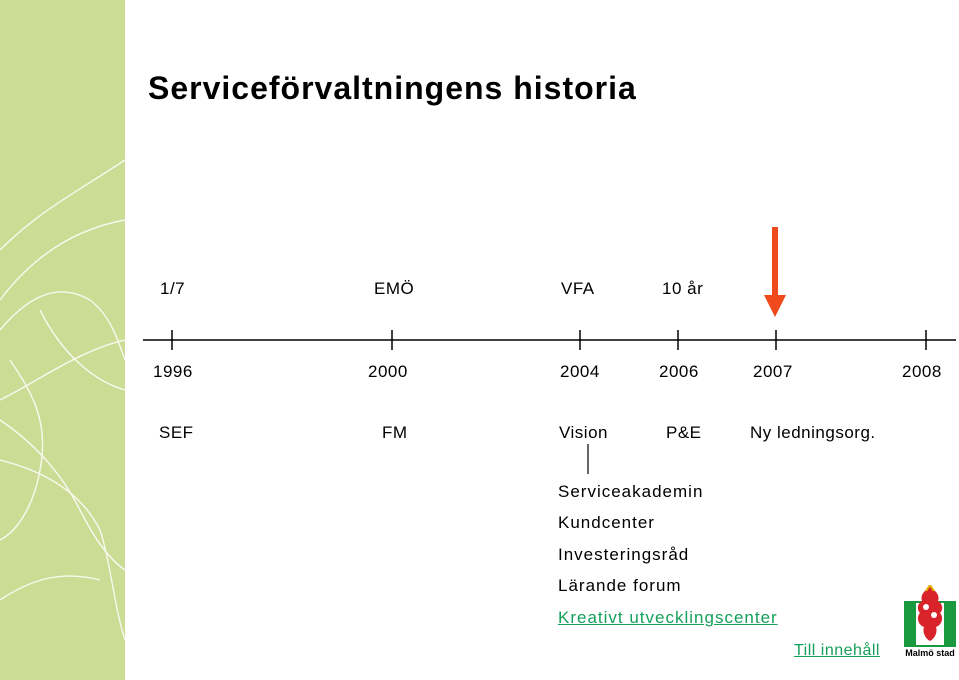 This screenshot has width=959, height=680. What do you see at coordinates (922, 371) in the screenshot?
I see `year-label-2008: 2008` at bounding box center [922, 371].